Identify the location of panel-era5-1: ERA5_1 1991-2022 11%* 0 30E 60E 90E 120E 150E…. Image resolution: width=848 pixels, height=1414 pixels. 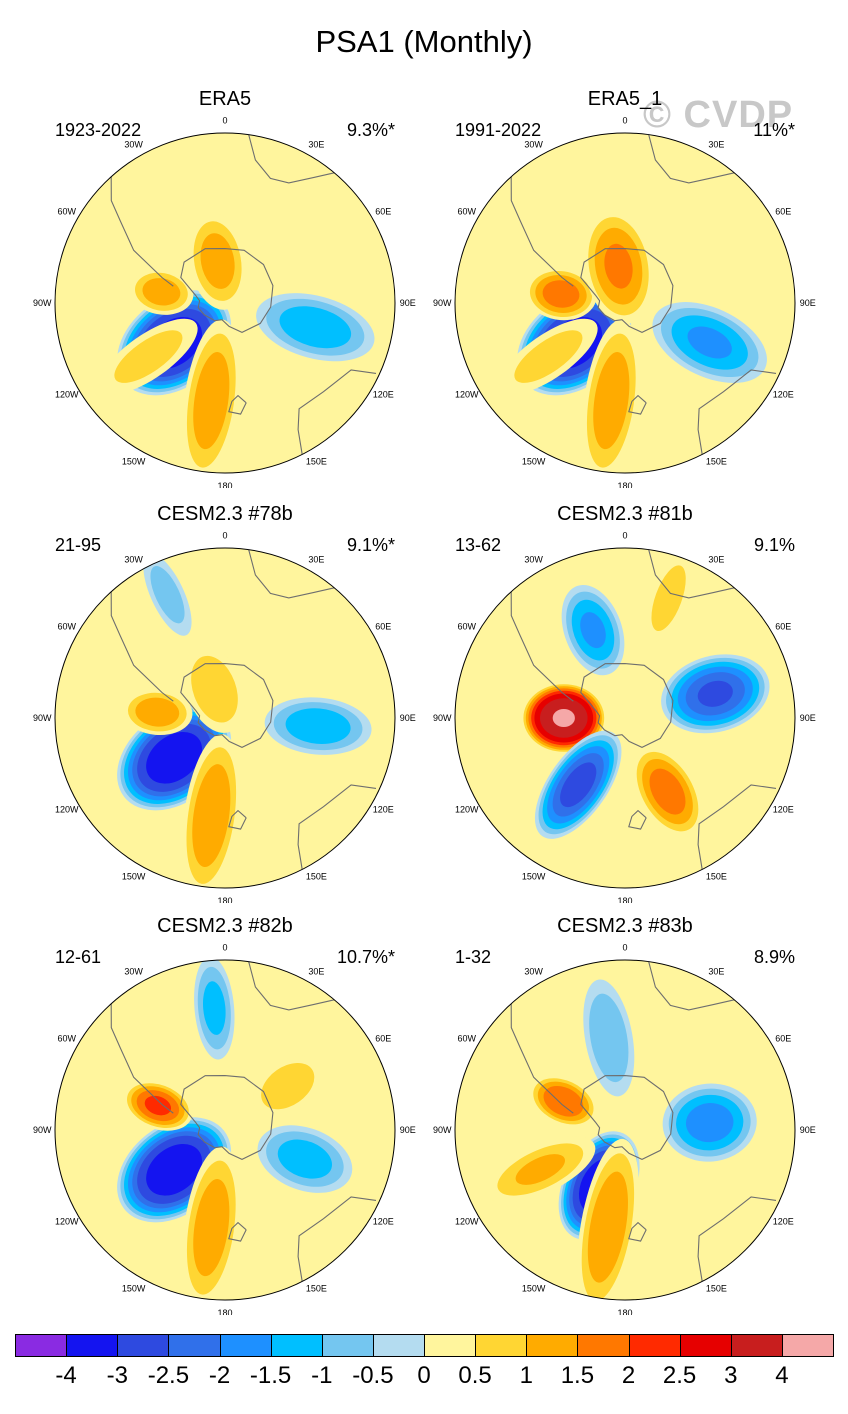
(625, 288).